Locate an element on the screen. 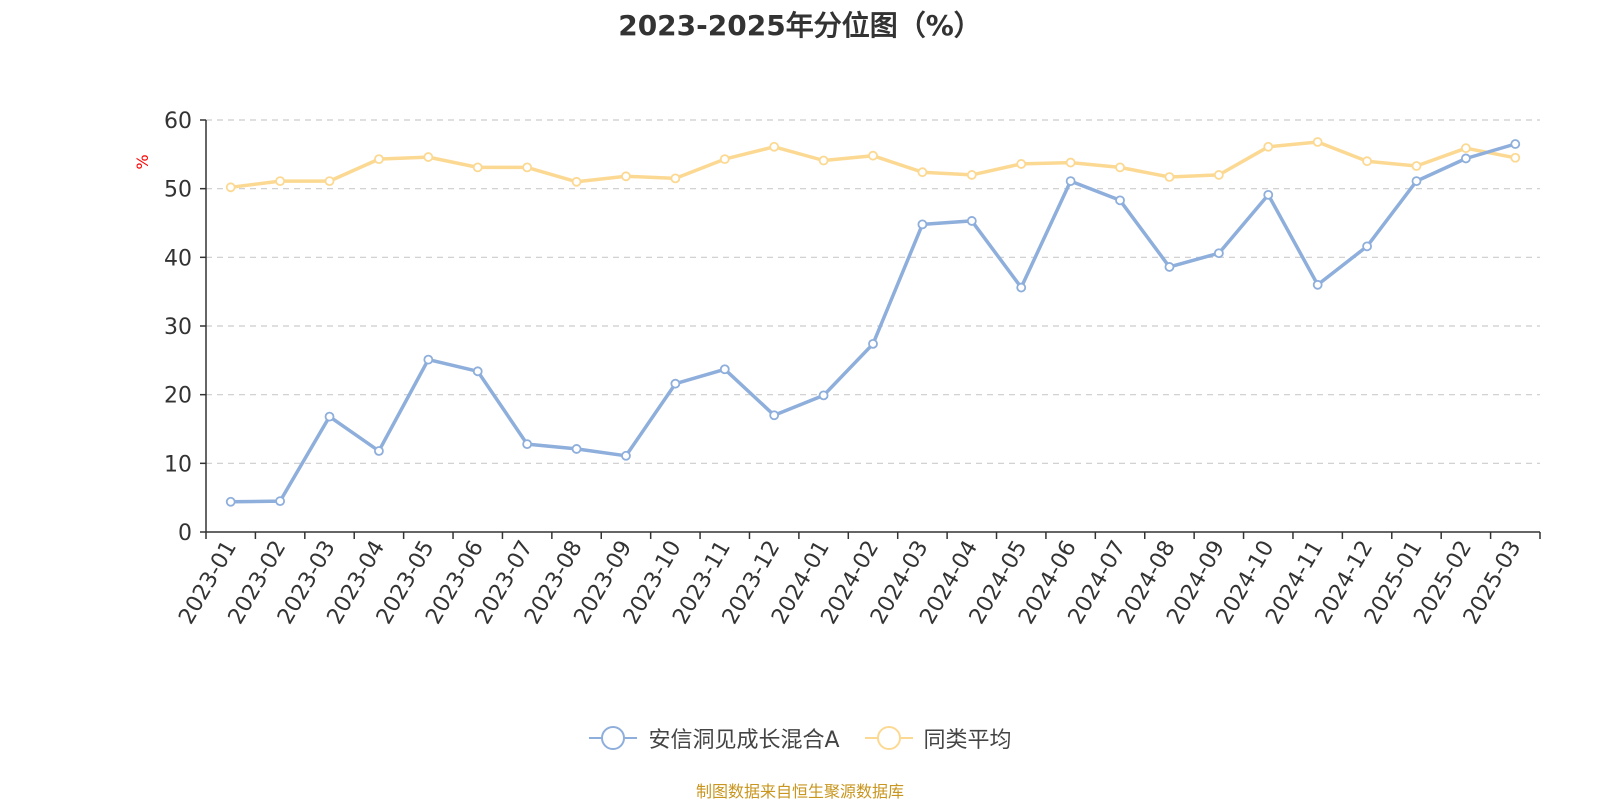  y-tick-label: 10 is located at coordinates (178, 464).